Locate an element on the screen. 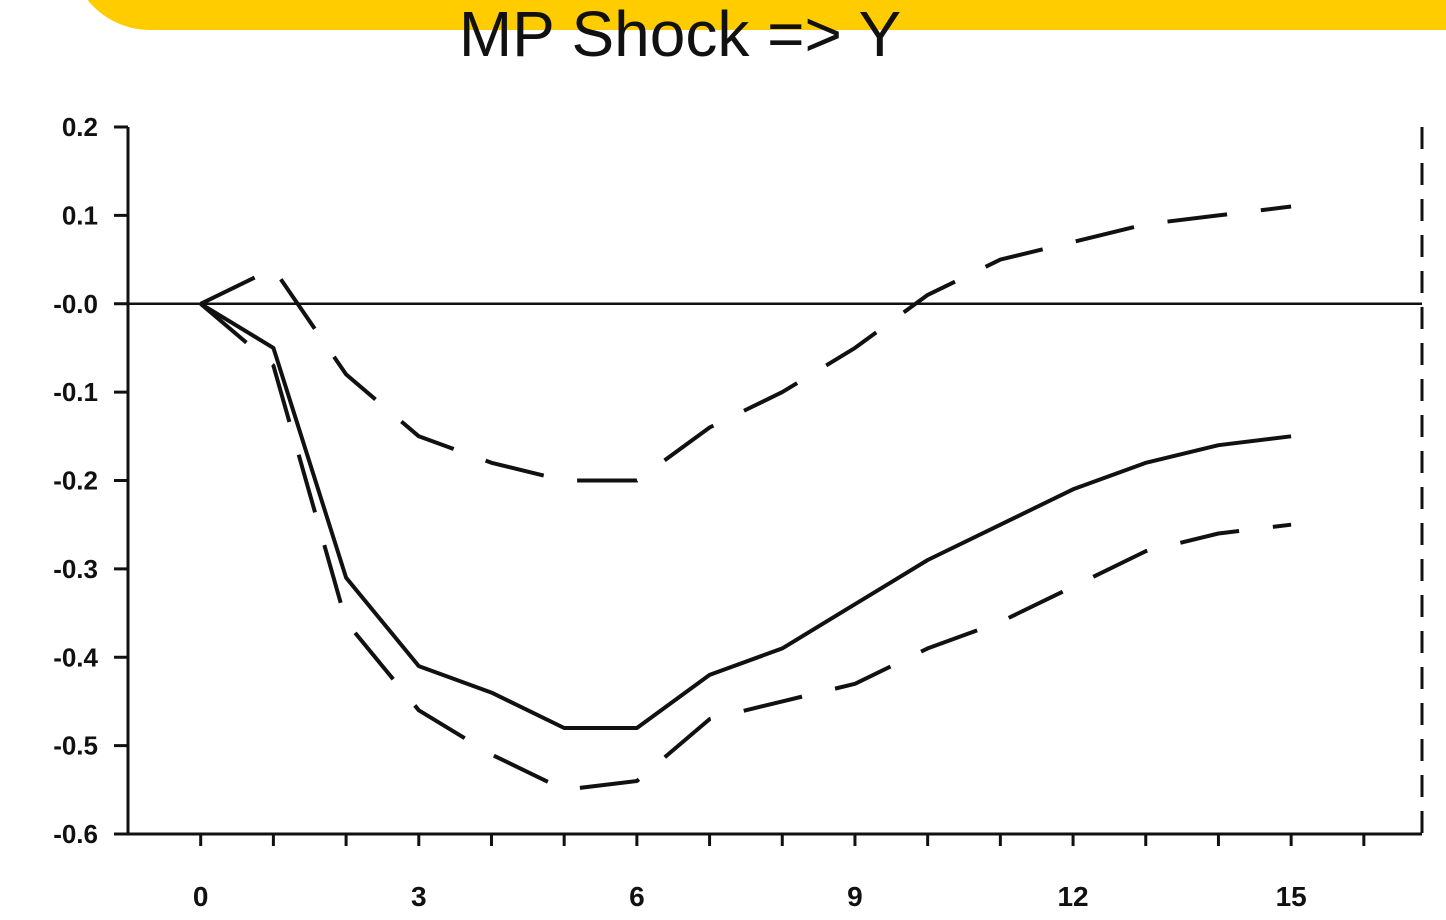 Image resolution: width=1446 pixels, height=920 pixels. x-tick-label: 3 is located at coordinates (419, 896).